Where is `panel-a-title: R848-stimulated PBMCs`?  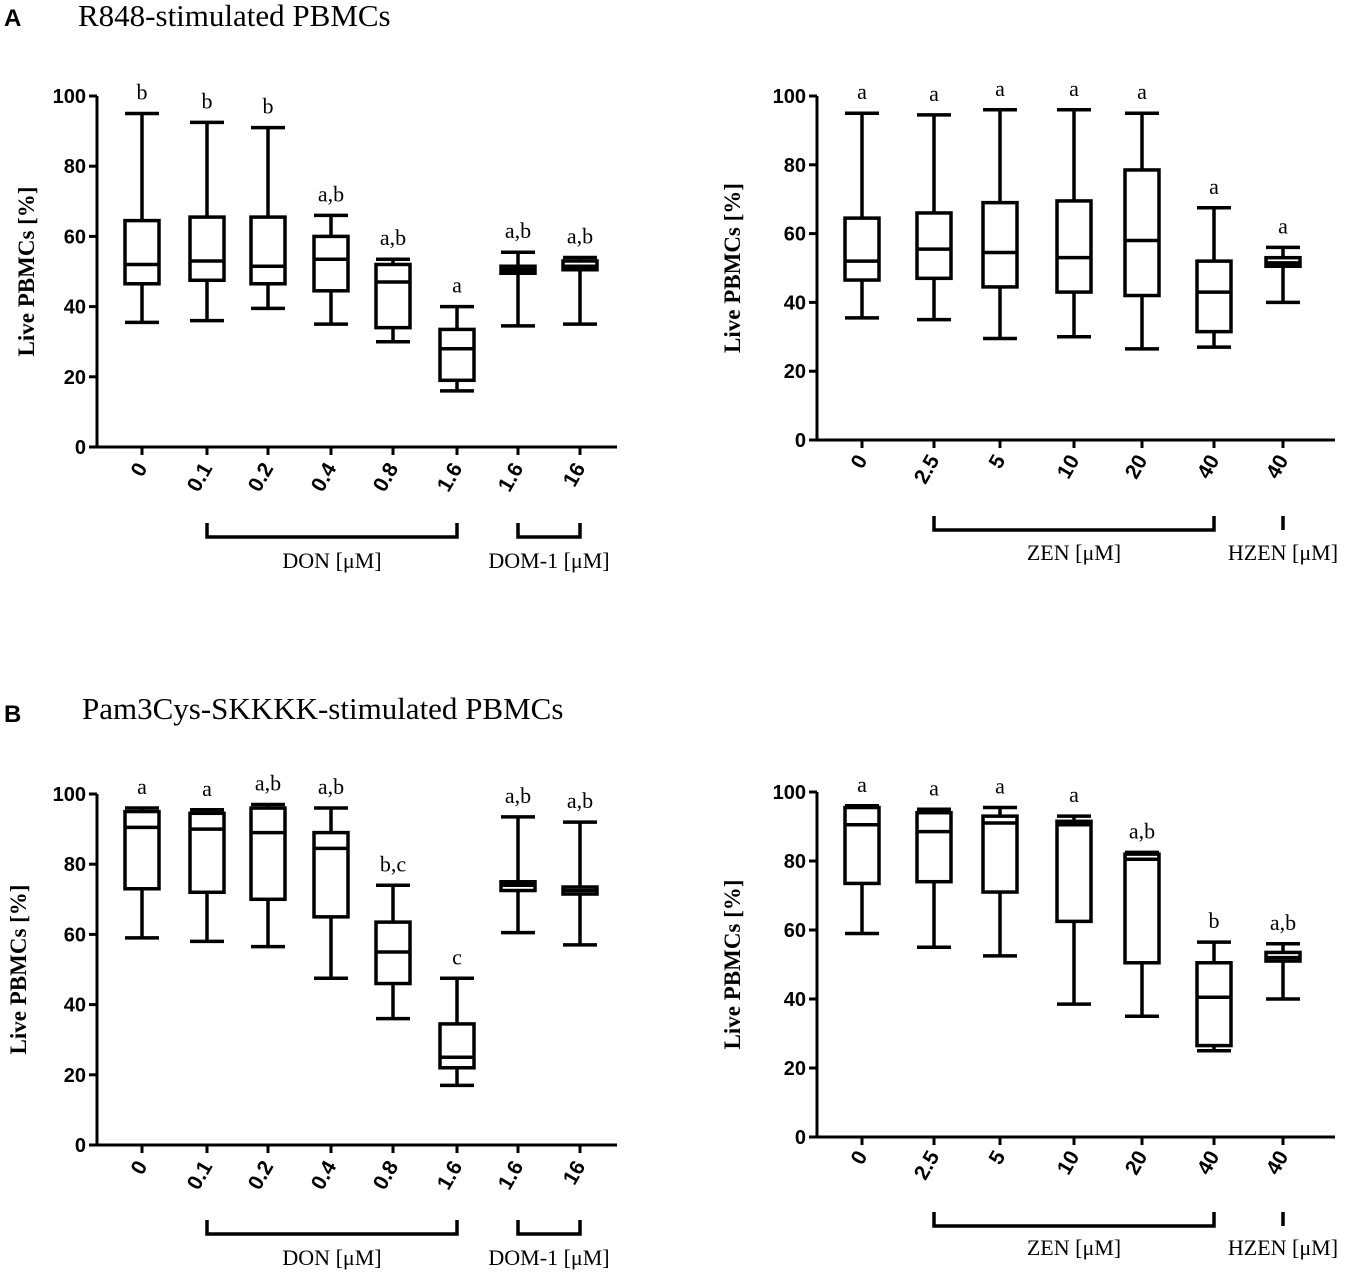
panel-a-title: R848-stimulated PBMCs is located at coordinates (234, 16).